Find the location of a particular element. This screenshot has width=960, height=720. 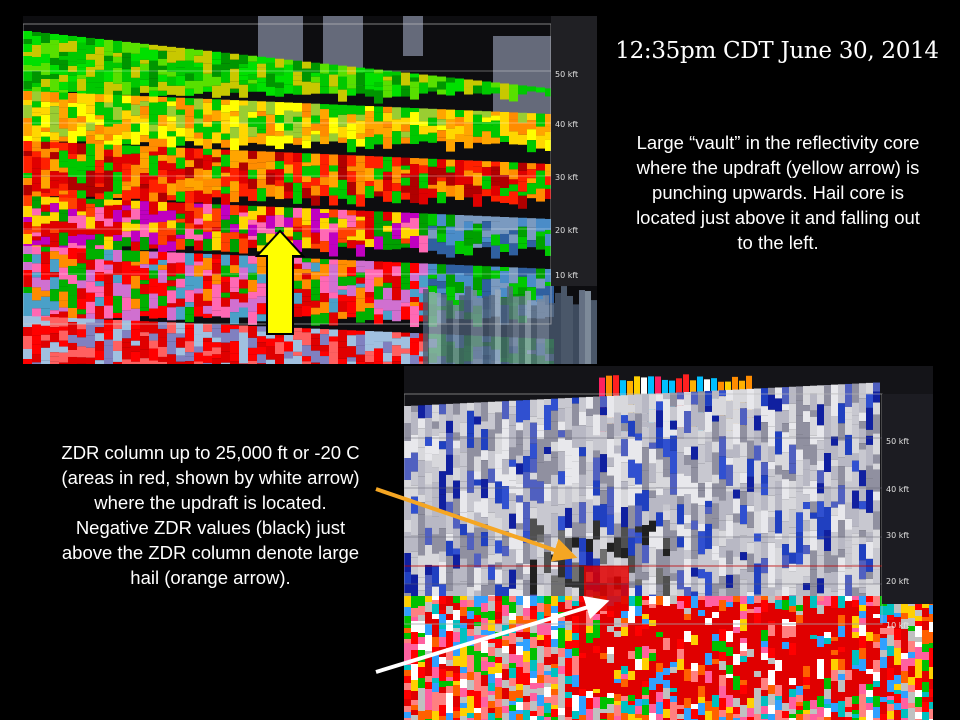

height-label-bottom-4: 10 kft is located at coordinates (897, 625).